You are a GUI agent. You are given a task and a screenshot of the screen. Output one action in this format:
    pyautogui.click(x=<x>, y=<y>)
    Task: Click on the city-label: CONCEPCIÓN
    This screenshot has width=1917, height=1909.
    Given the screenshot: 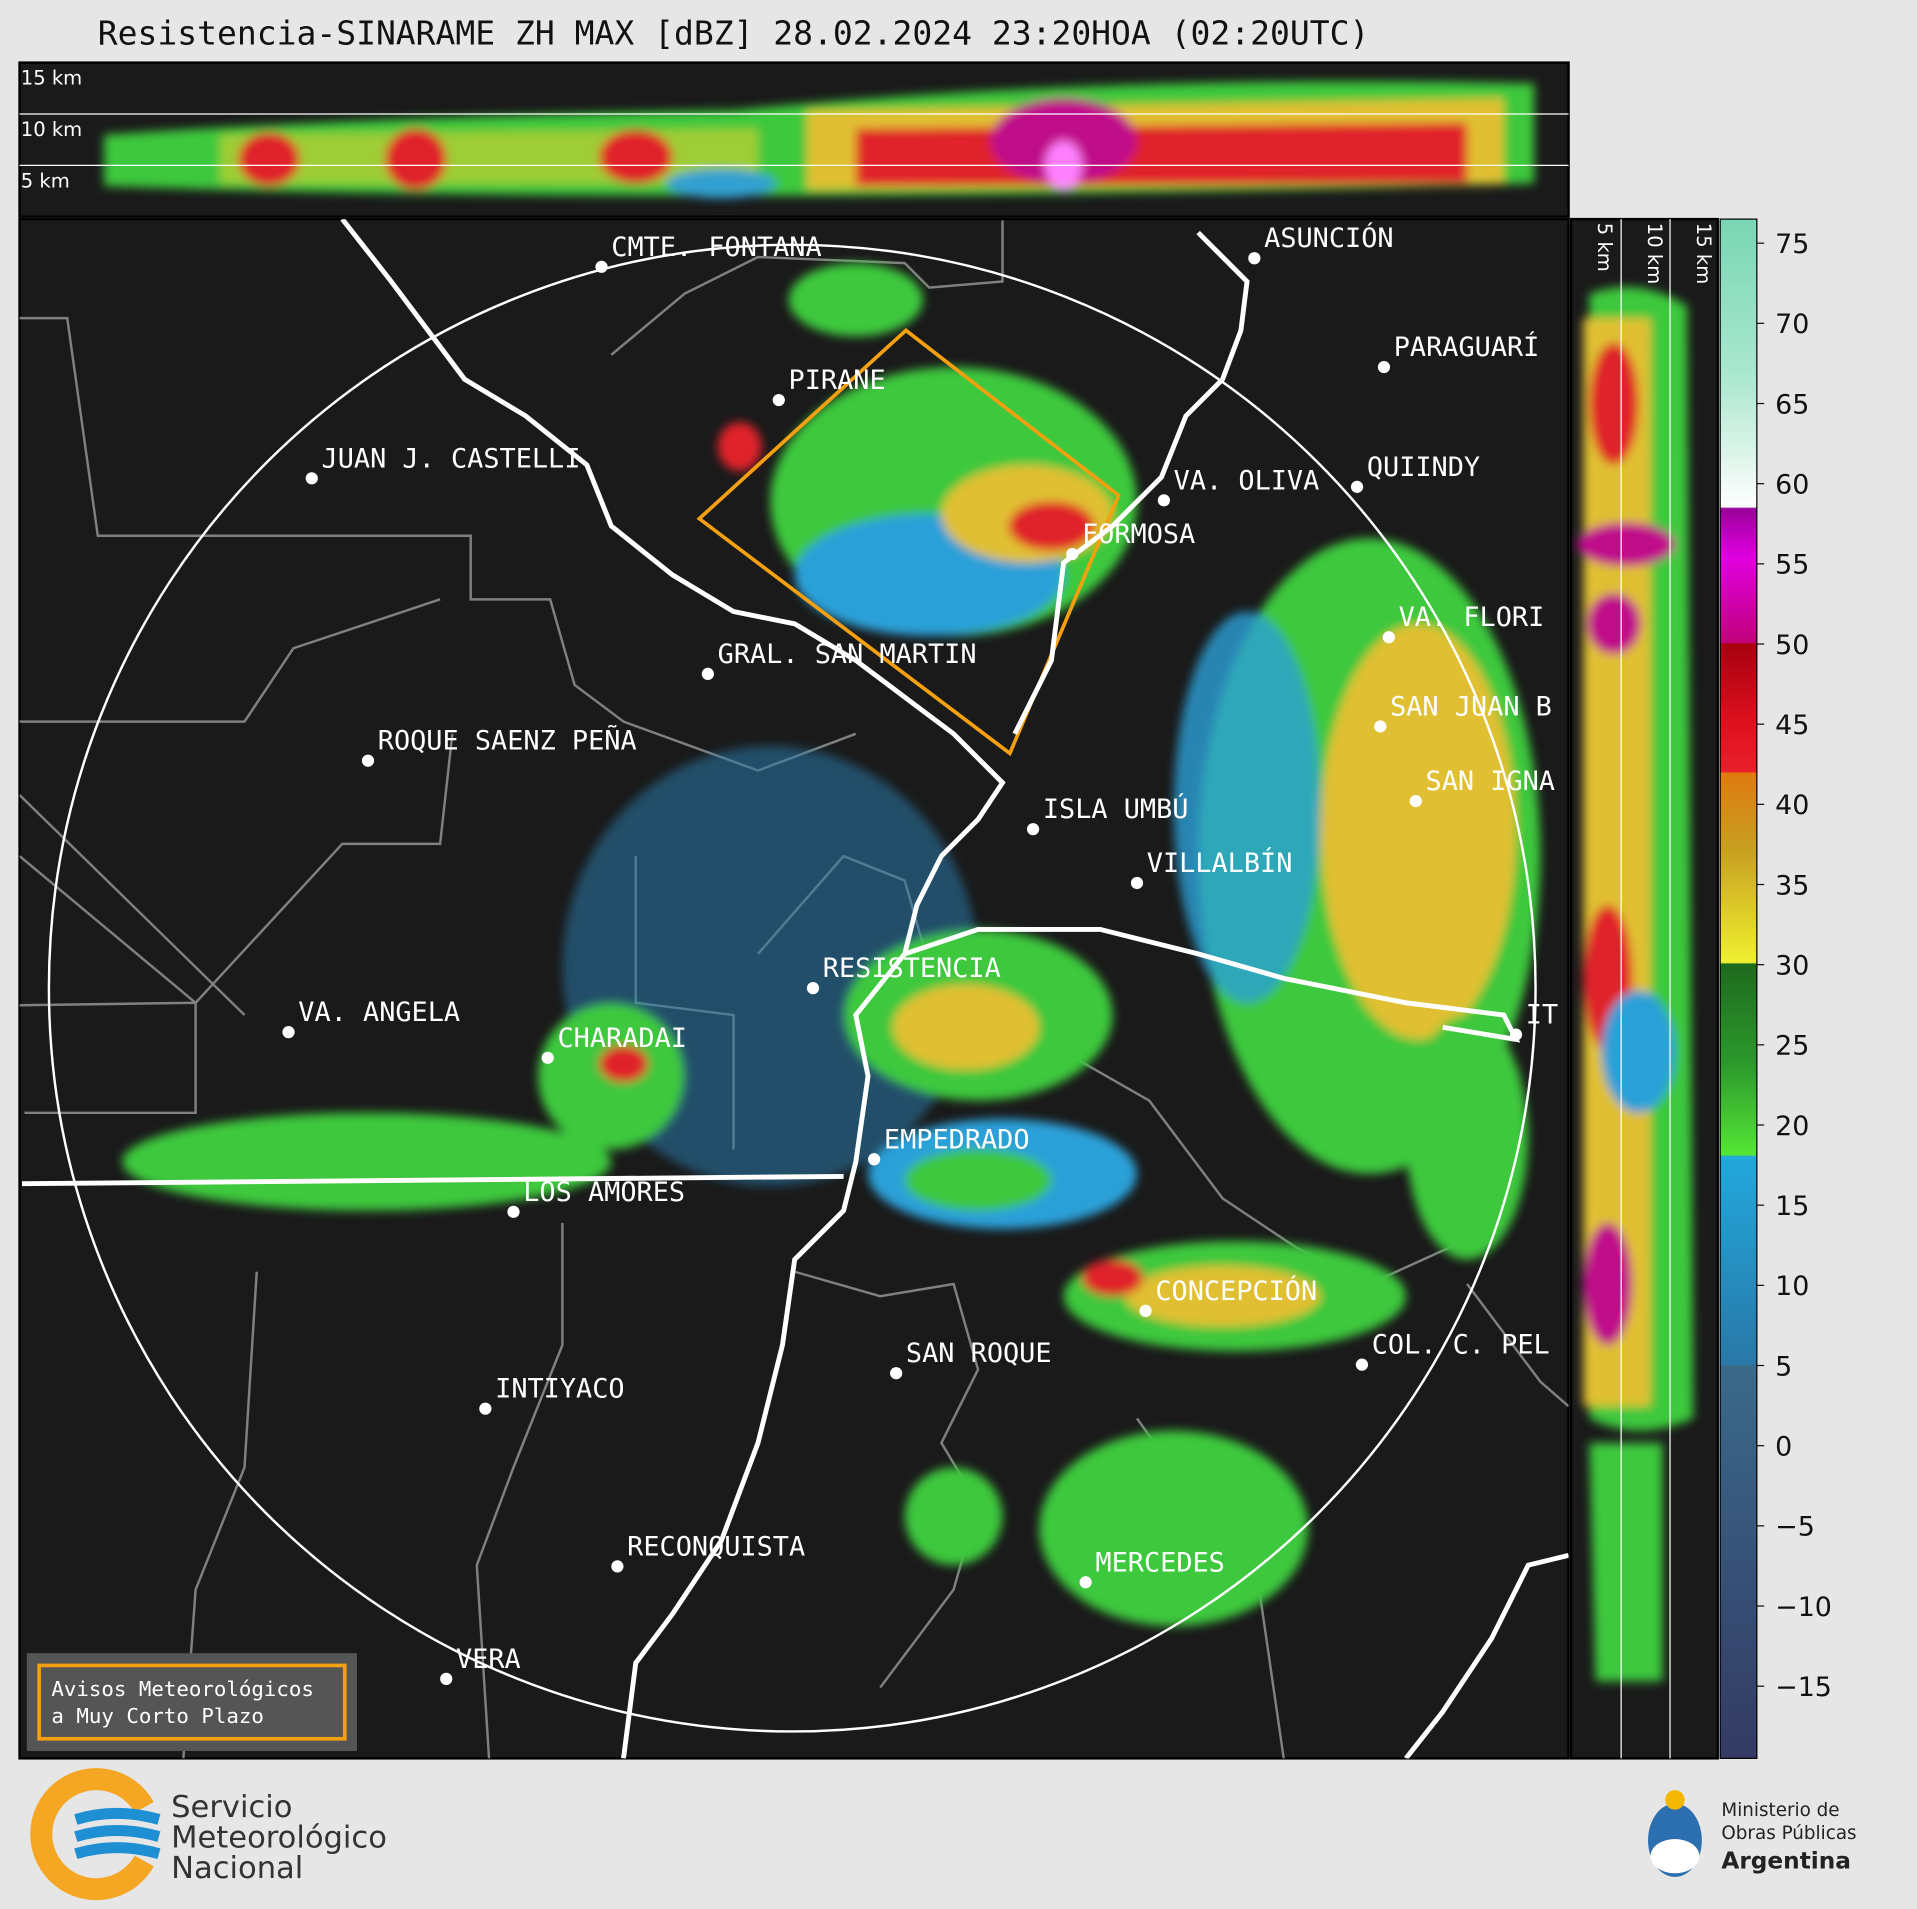 What is the action you would take?
    pyautogui.click(x=1236, y=1291)
    